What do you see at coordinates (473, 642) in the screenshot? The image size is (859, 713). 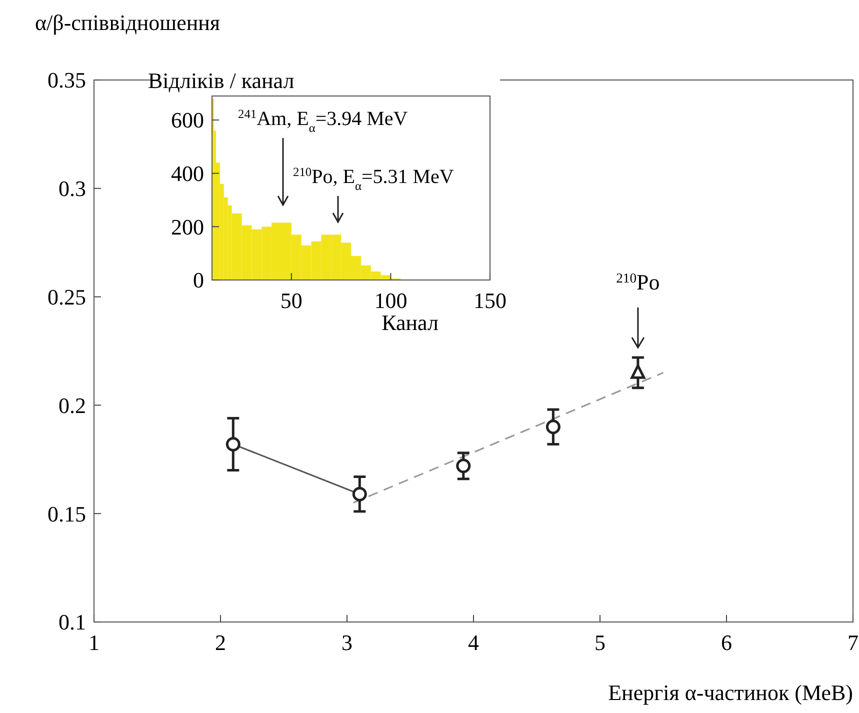 I see `x-tick-label: 4` at bounding box center [473, 642].